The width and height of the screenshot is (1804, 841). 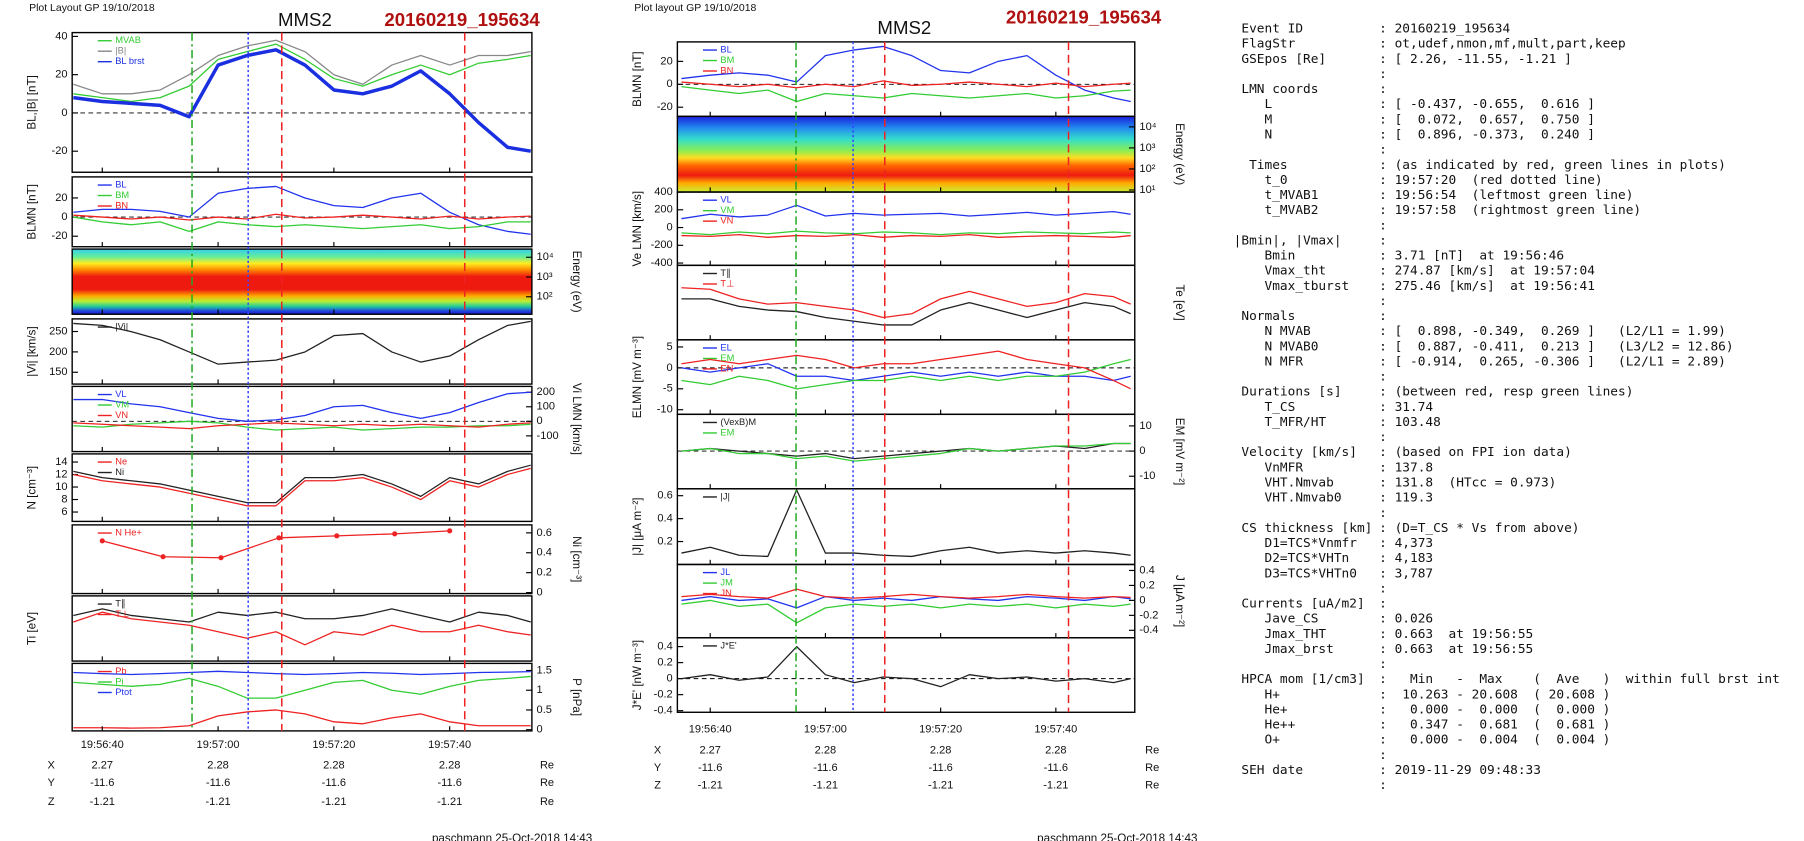 I want to click on legend-label: VM, so click(x=727, y=210).